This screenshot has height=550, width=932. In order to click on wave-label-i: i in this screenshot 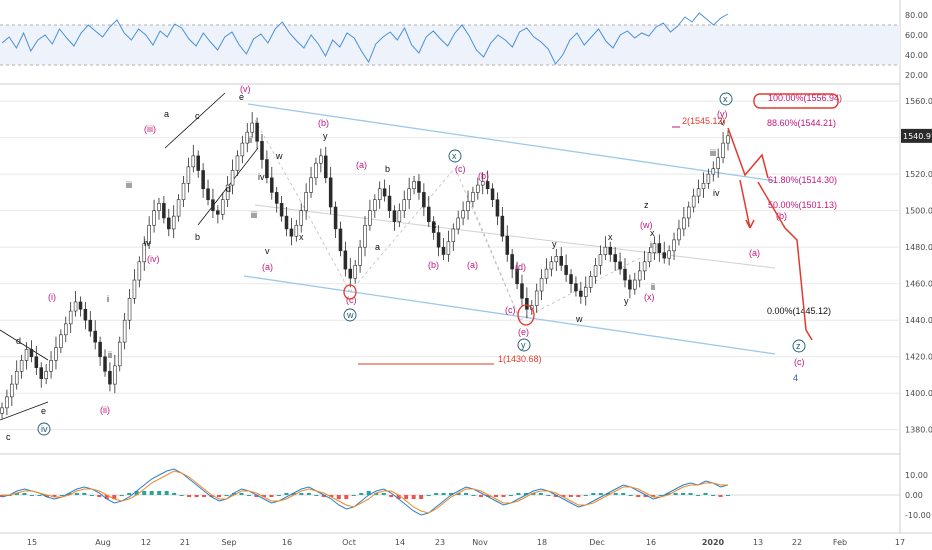, I will do `click(108, 299)`.